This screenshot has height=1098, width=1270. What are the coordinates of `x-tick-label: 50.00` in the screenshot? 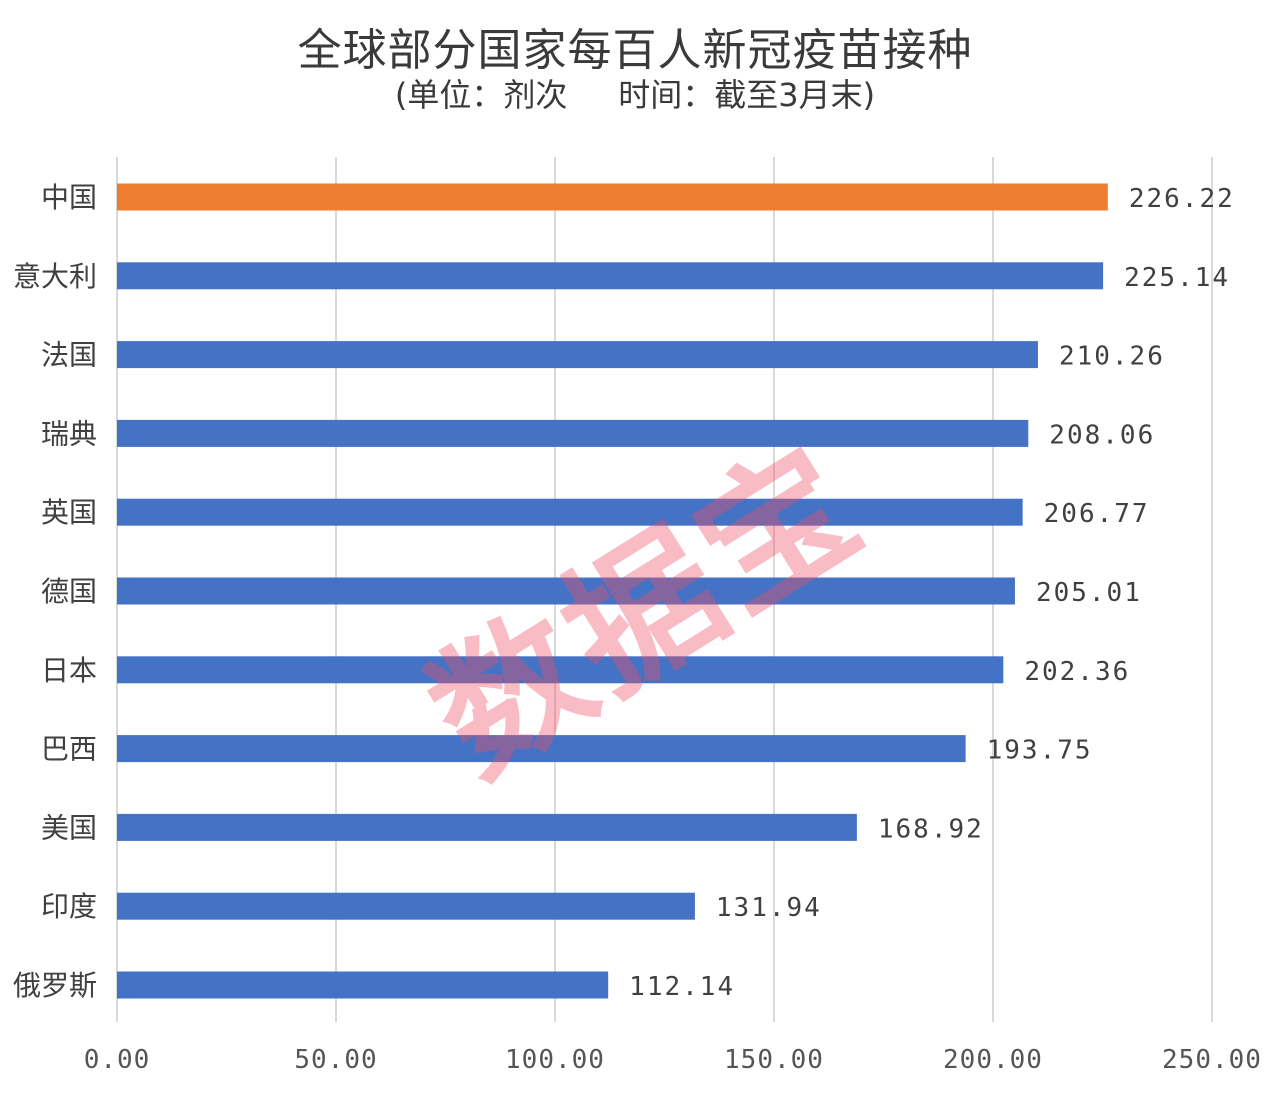 It's located at (335, 1060).